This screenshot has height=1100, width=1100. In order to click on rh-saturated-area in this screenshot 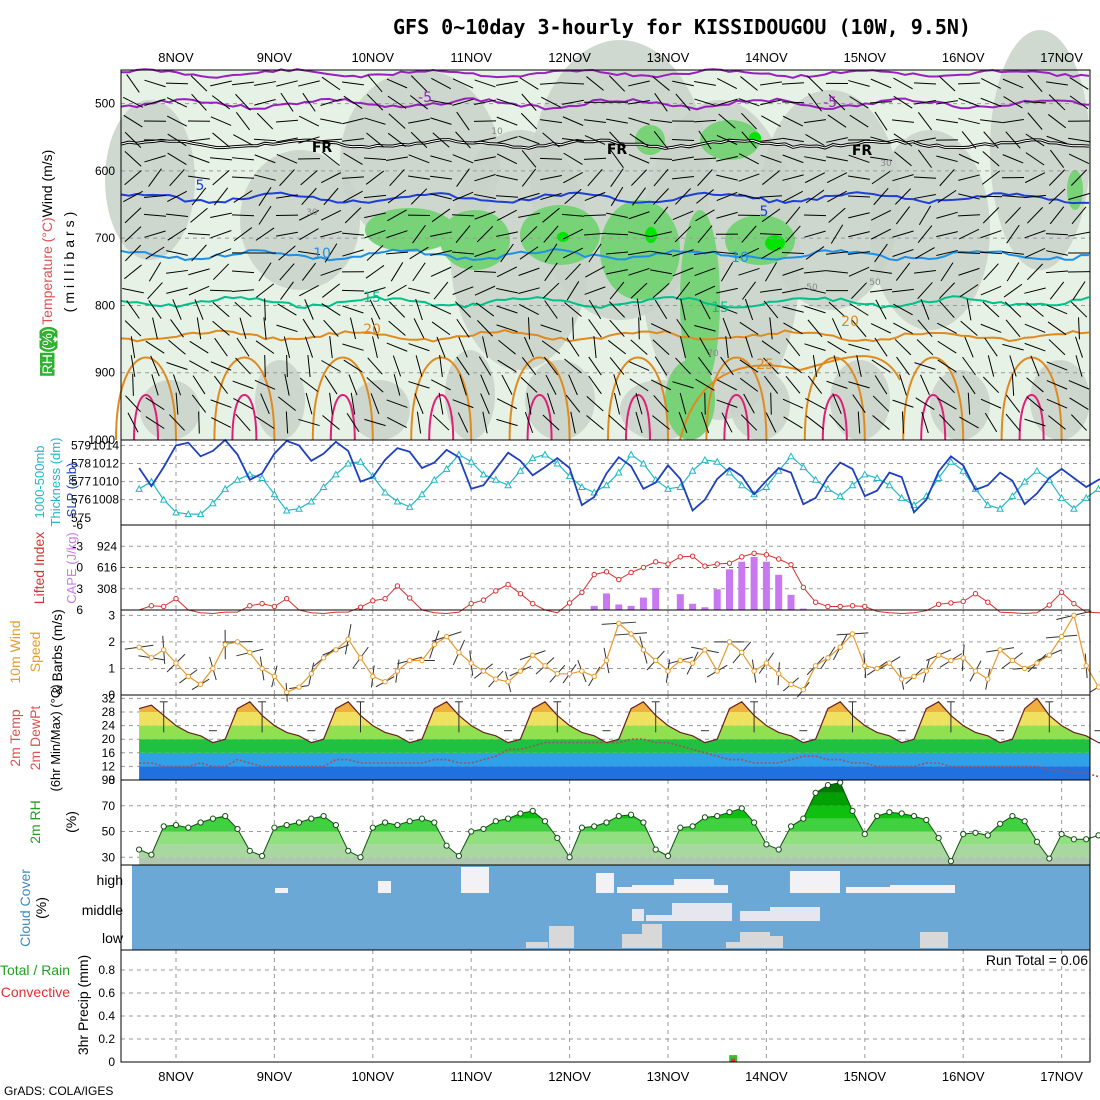, I will do `click(775, 243)`.